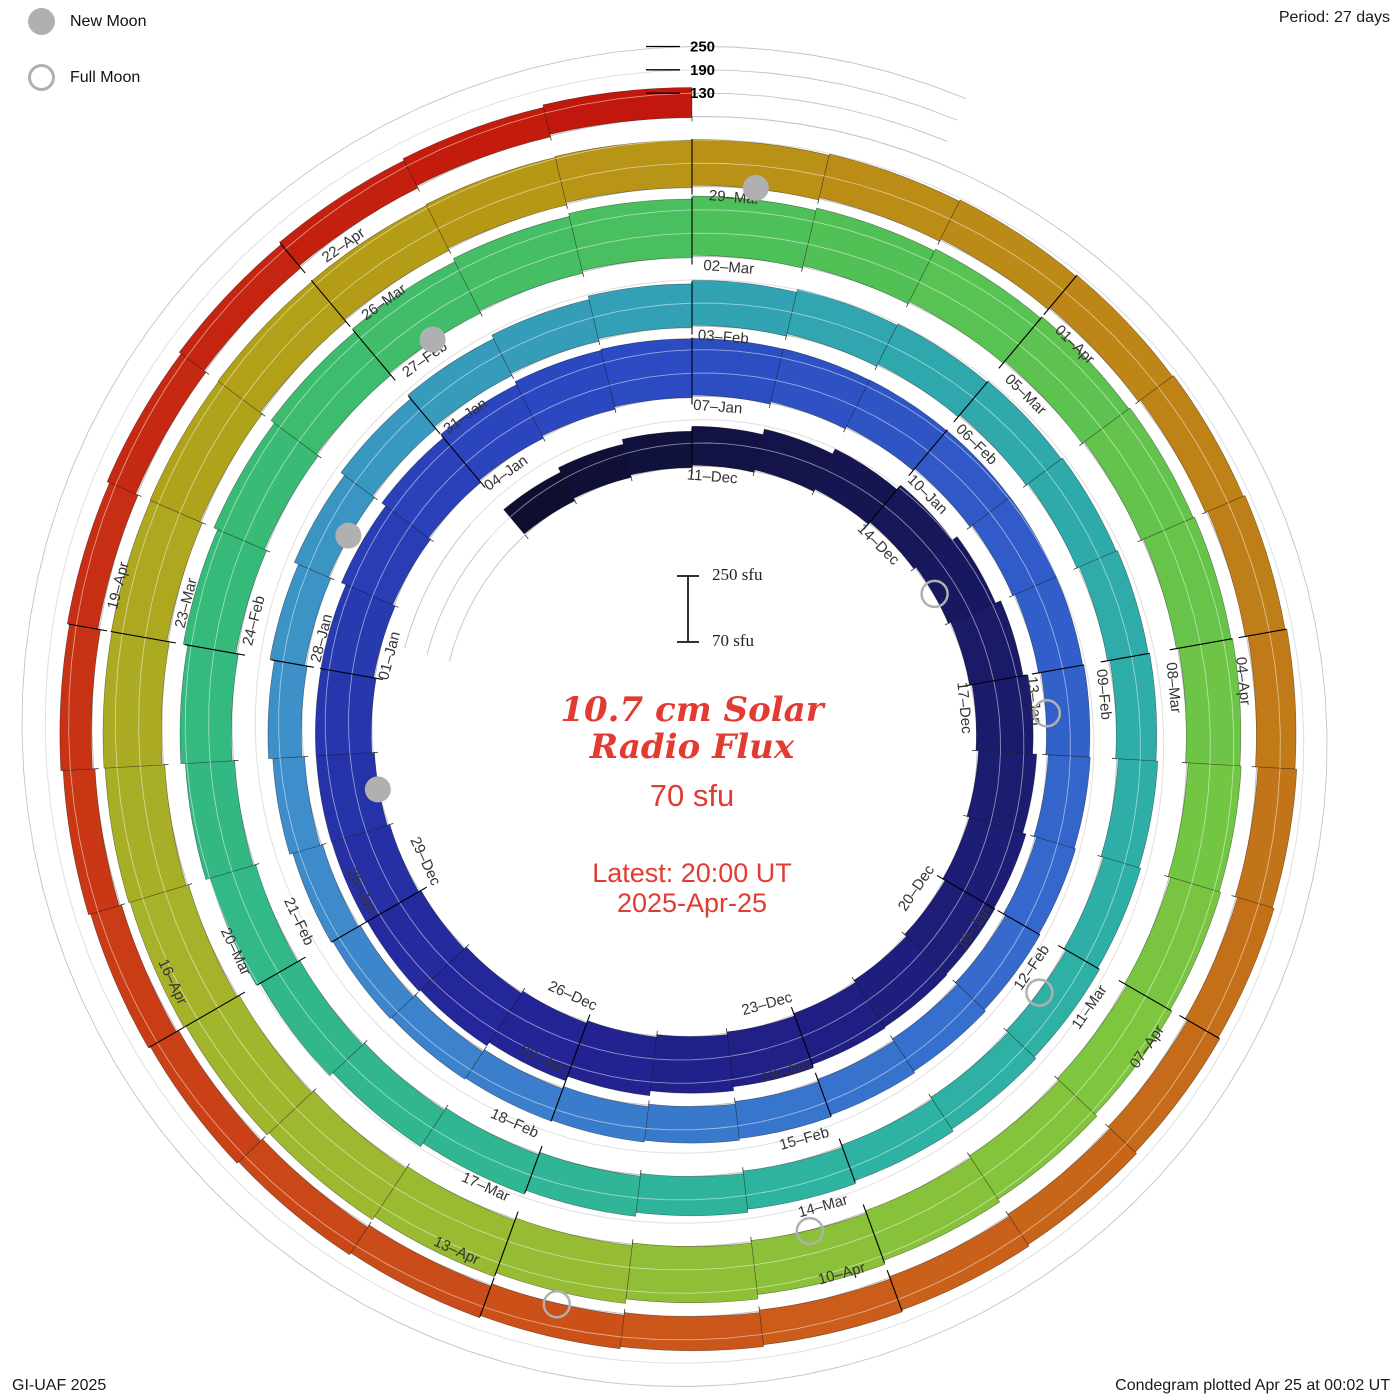 The height and width of the screenshot is (1400, 1400). I want to click on baseline-value-label: 70 sfu, so click(692, 795).